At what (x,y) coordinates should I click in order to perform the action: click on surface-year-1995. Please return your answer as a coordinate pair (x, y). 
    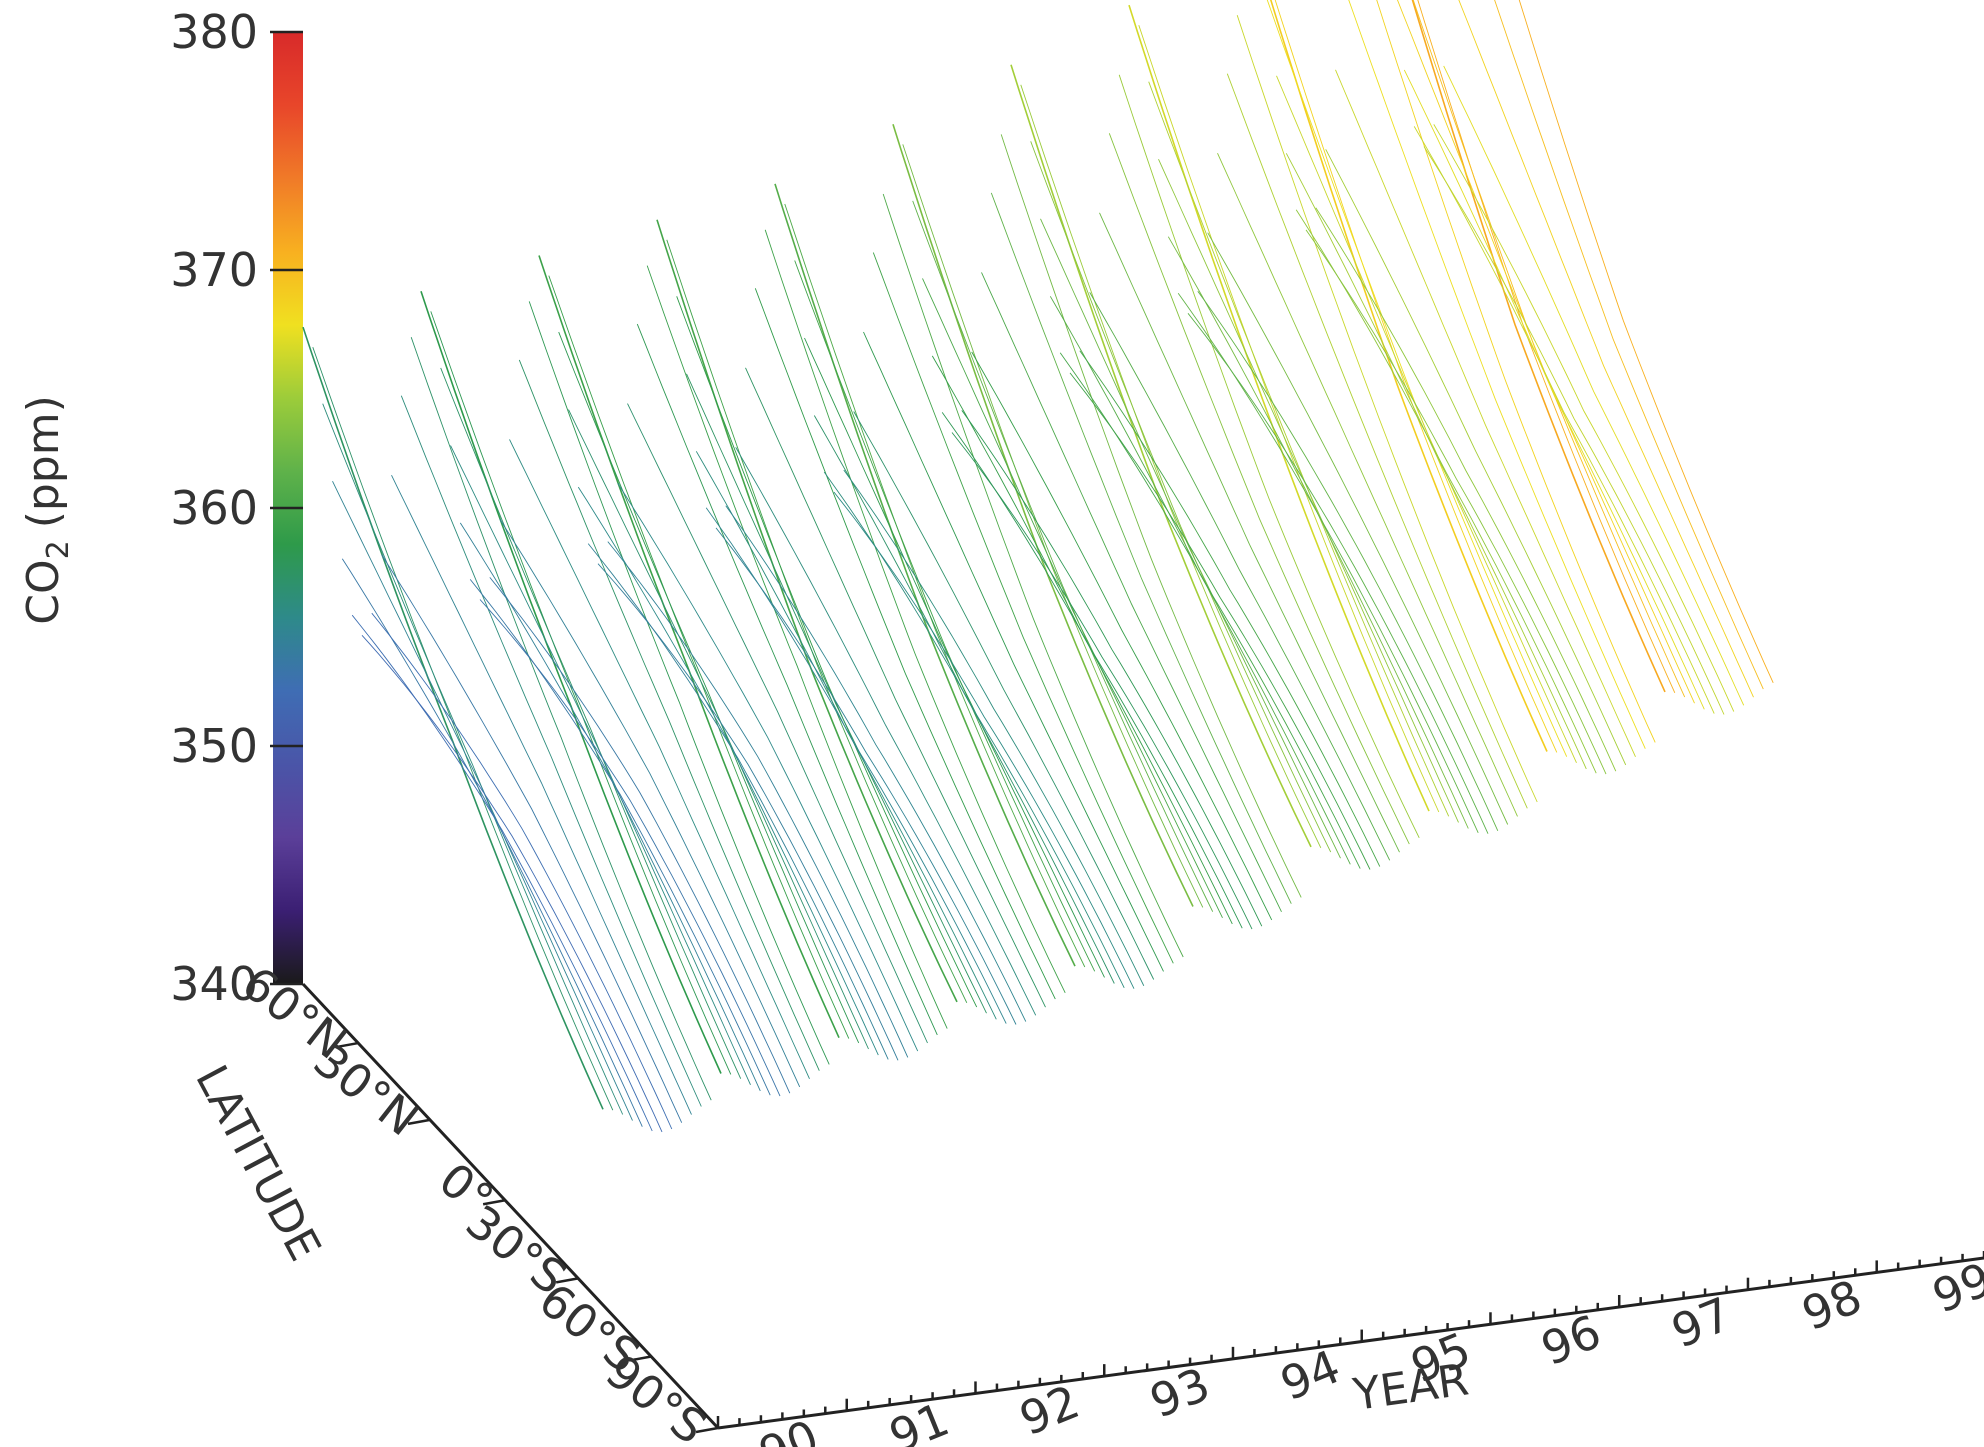
    Looking at the image, I should click on (1097, 527).